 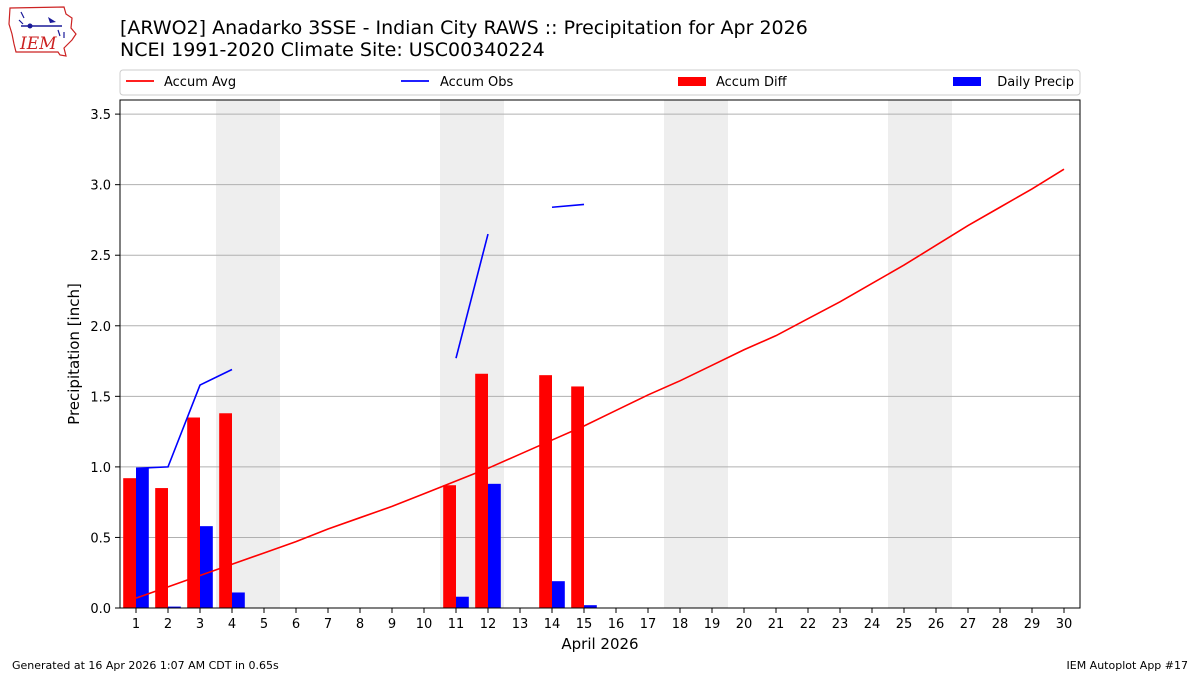 I want to click on x-tick-label: 7, so click(x=328, y=624).